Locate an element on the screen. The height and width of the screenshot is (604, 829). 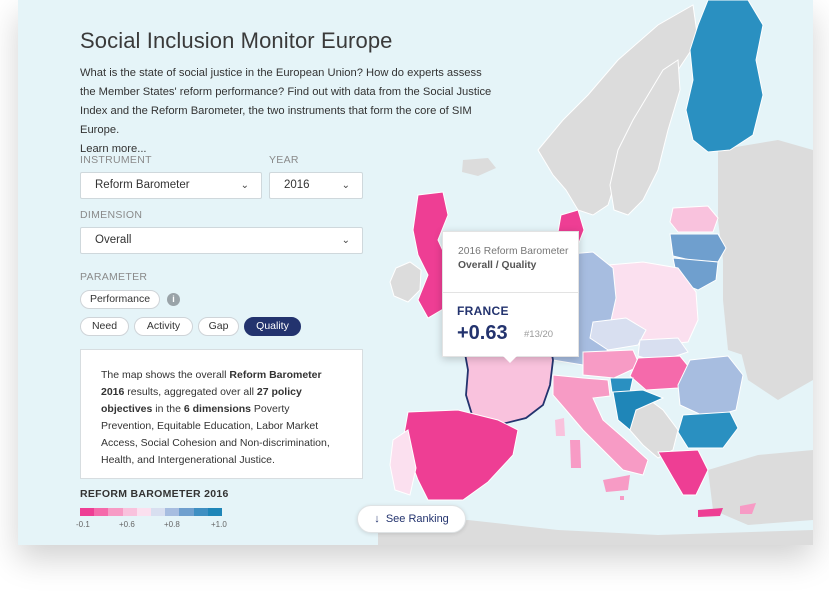
map-region-crete is located at coordinates (710, 512).